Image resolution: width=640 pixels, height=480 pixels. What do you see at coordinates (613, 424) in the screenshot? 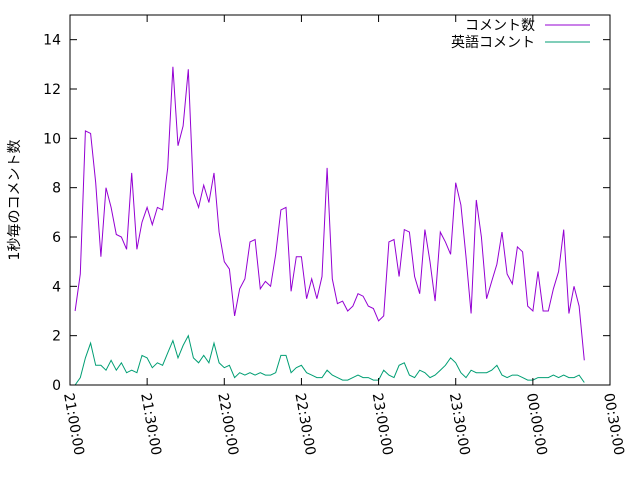
I see `x-tick-label: 00:30:00` at bounding box center [613, 424].